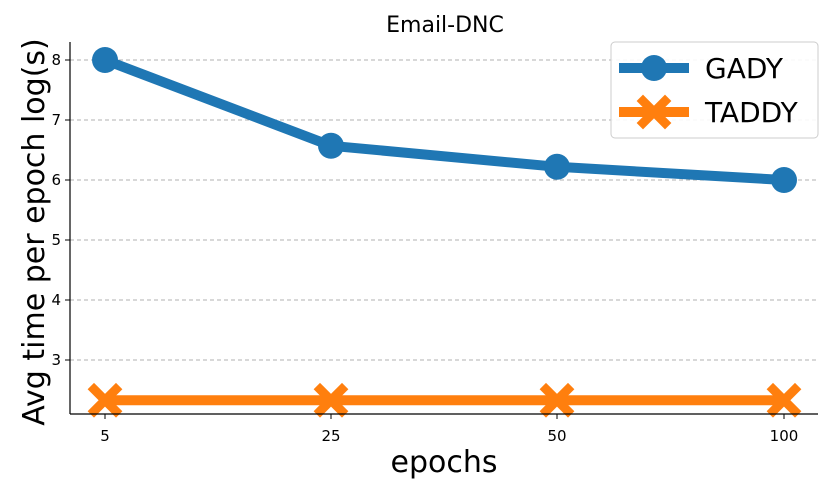 This screenshot has height=490, width=830. What do you see at coordinates (56, 240) in the screenshot?
I see `ytick-label-5: 5` at bounding box center [56, 240].